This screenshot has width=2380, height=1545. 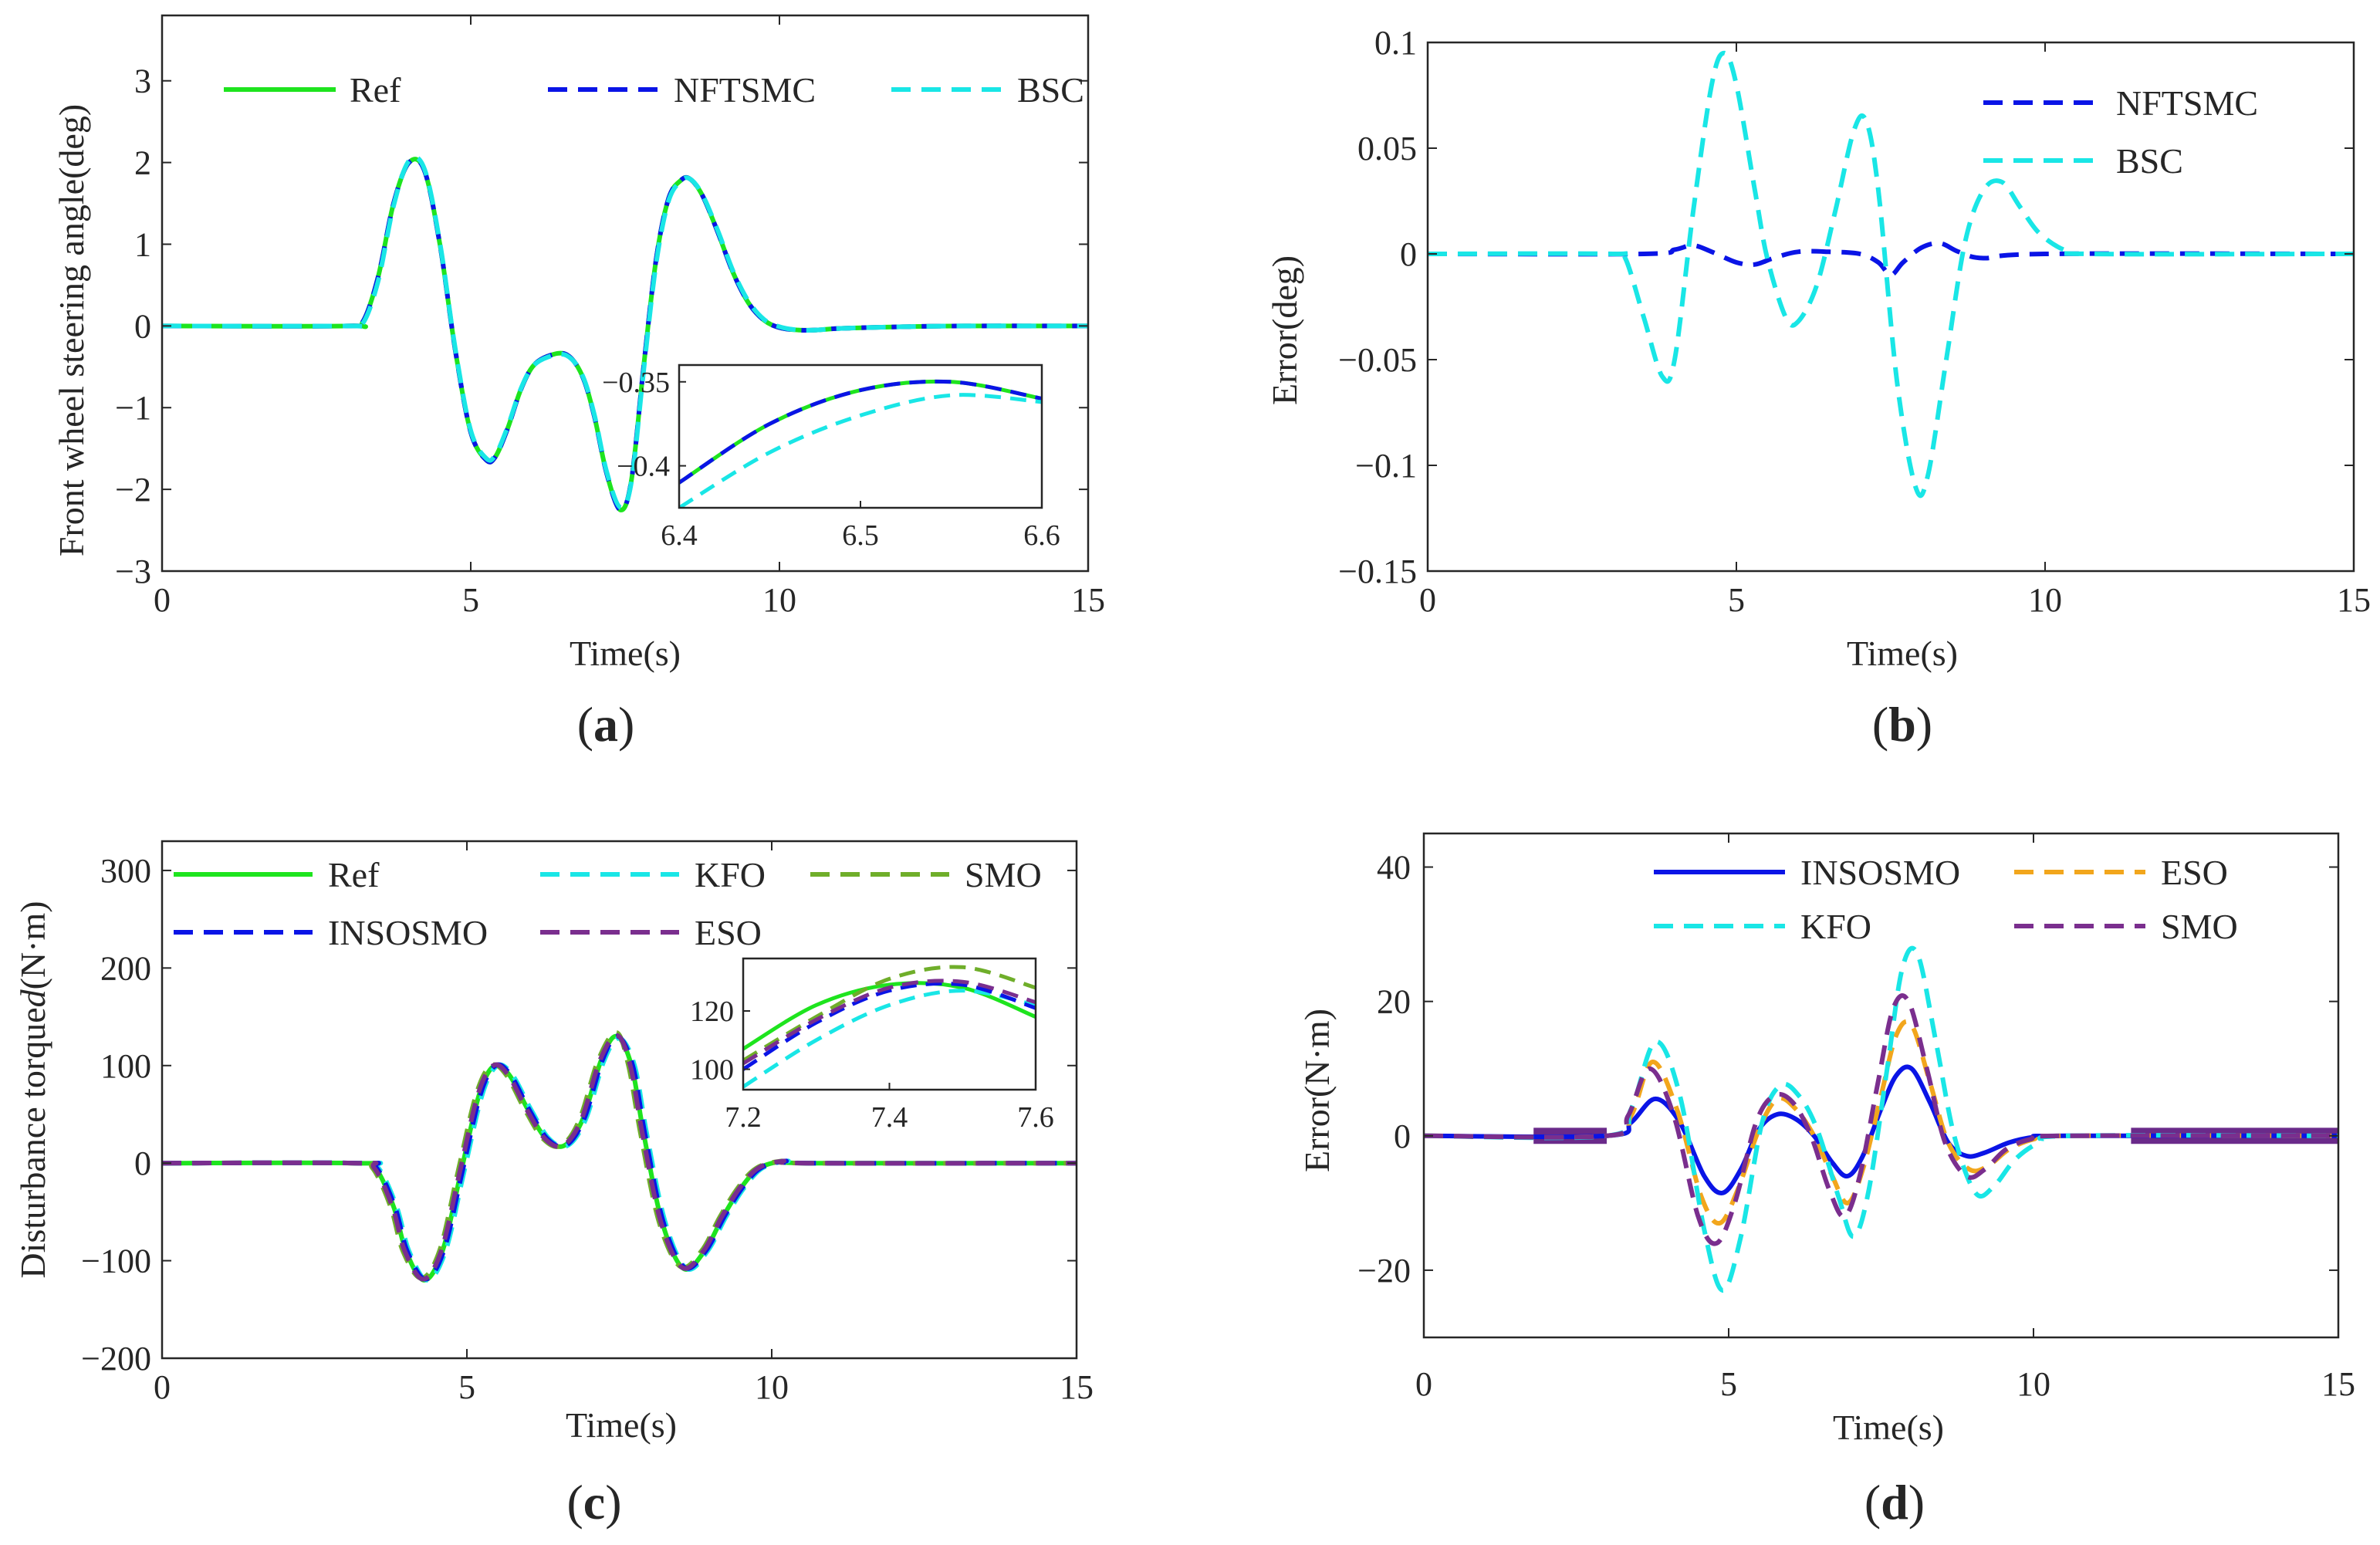 I want to click on panel-b-xtick-label: 10, so click(x=2045, y=600).